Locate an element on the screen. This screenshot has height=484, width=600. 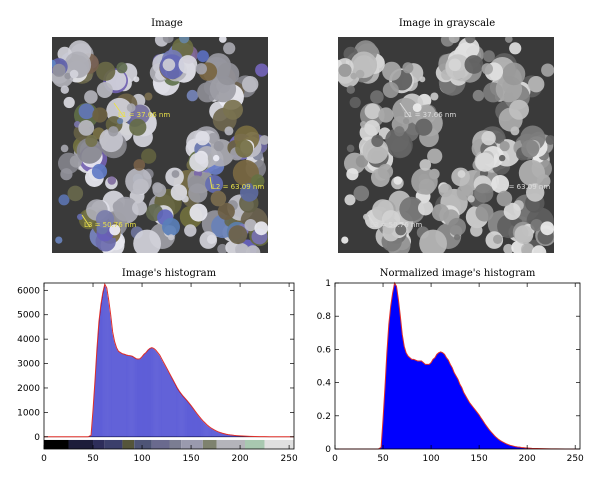
histogram-x-tick-label: 250 is located at coordinates (289, 459).